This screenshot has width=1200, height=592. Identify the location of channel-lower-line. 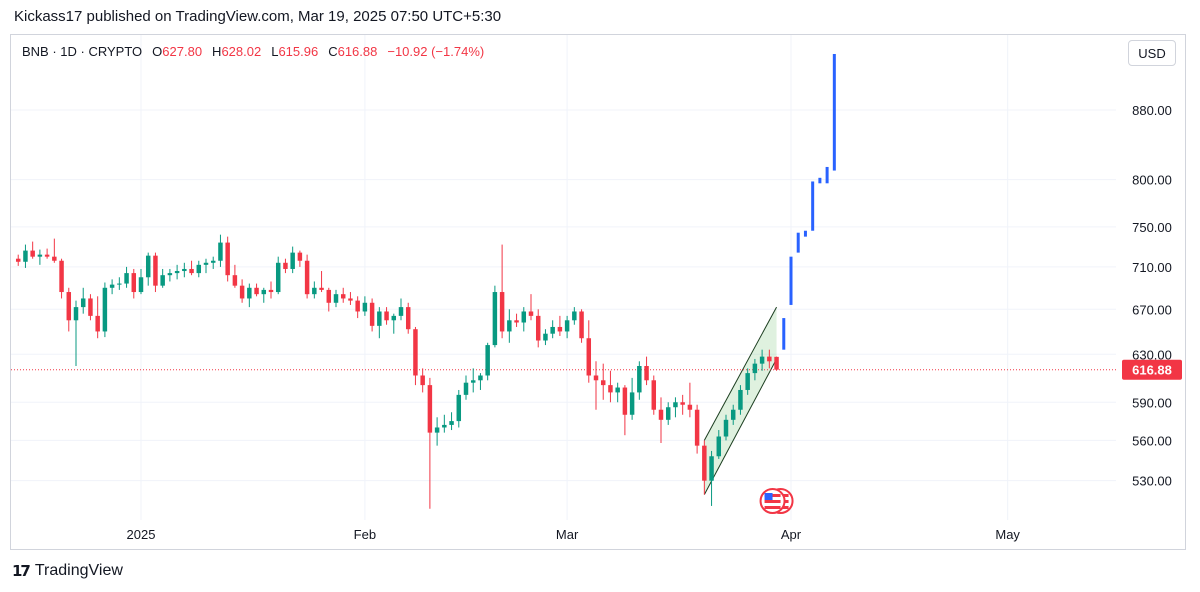
(740, 426).